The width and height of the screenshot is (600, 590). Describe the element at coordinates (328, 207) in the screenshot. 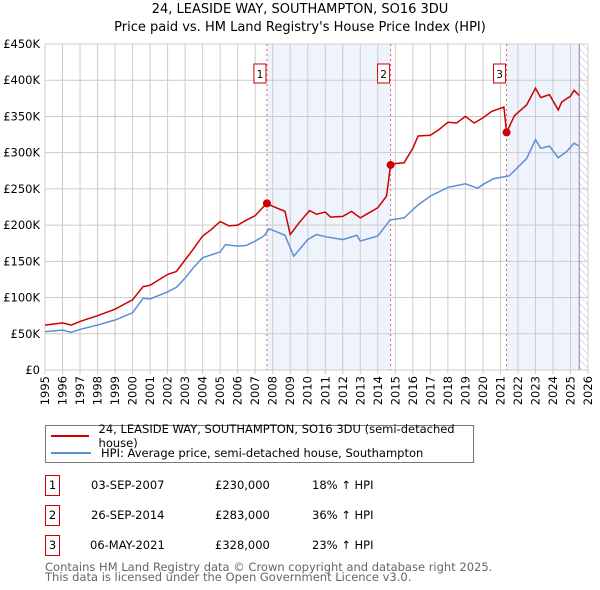

I see `shaded-range` at that location.